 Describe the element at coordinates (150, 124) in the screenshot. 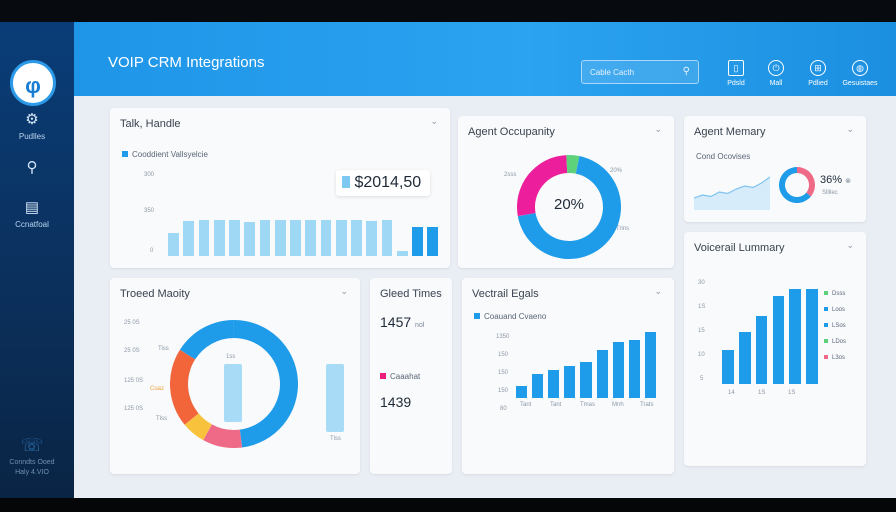

I see `card-title: Talk, Handle` at that location.